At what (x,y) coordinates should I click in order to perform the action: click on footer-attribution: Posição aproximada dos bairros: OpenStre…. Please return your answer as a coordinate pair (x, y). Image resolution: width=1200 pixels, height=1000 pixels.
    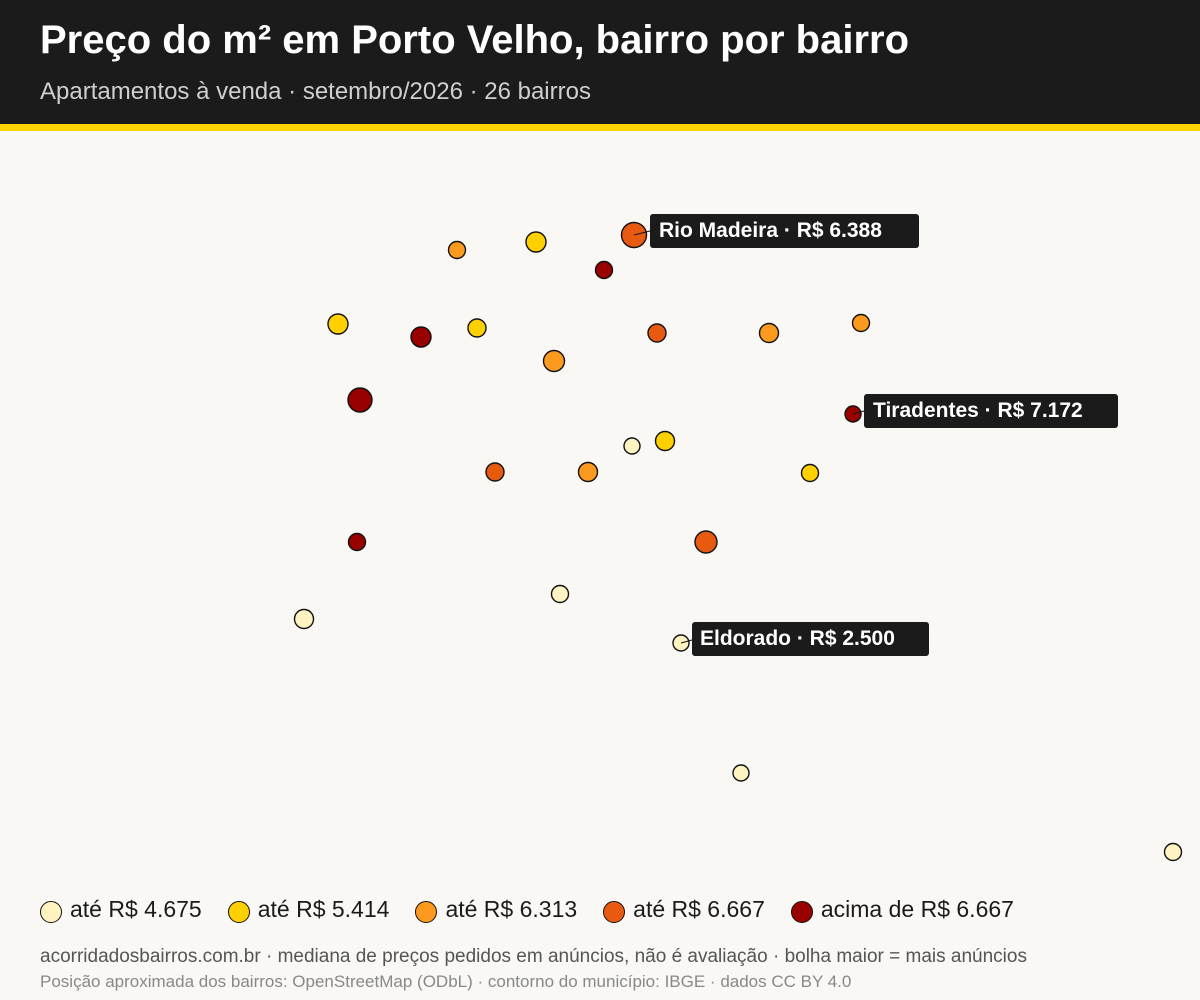
    Looking at the image, I should click on (446, 981).